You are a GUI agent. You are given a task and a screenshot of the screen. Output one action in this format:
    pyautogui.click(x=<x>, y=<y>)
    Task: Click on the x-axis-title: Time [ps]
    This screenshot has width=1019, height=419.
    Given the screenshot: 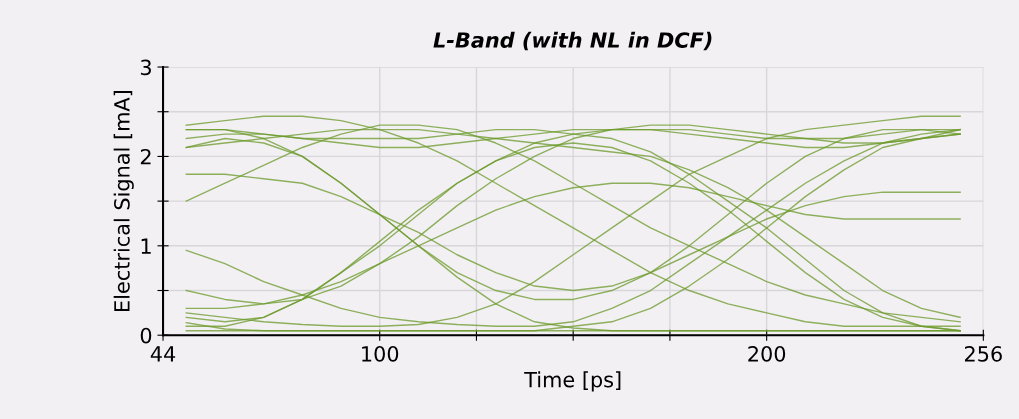 What is the action you would take?
    pyautogui.click(x=572, y=381)
    